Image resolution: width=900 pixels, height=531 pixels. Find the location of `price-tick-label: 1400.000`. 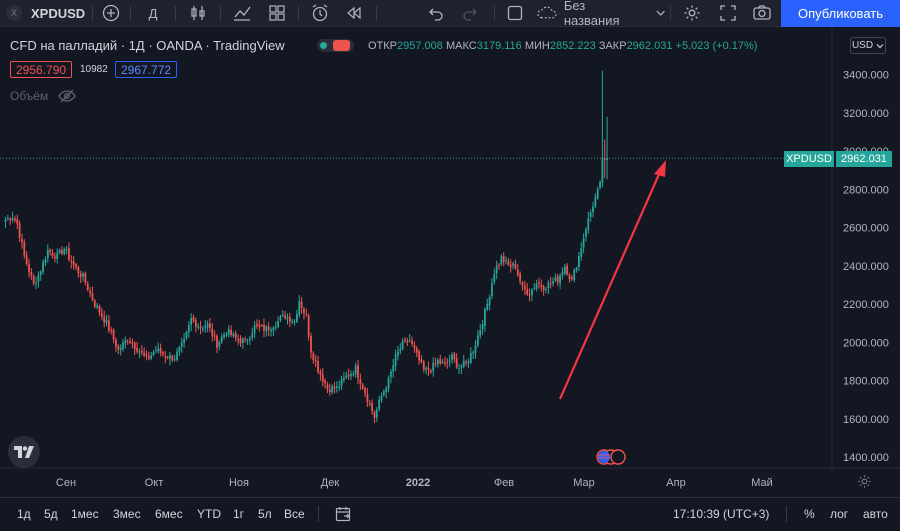

price-tick-label: 1400.000 is located at coordinates (866, 458).